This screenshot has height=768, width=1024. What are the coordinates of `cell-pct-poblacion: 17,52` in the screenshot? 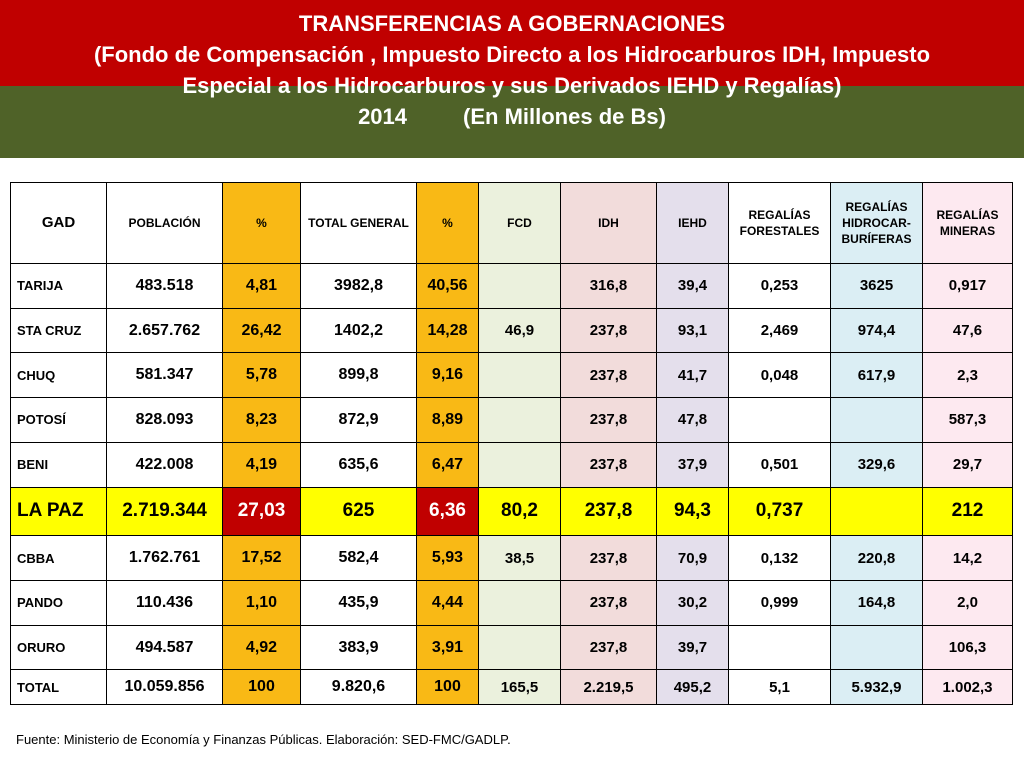 It's located at (261, 558).